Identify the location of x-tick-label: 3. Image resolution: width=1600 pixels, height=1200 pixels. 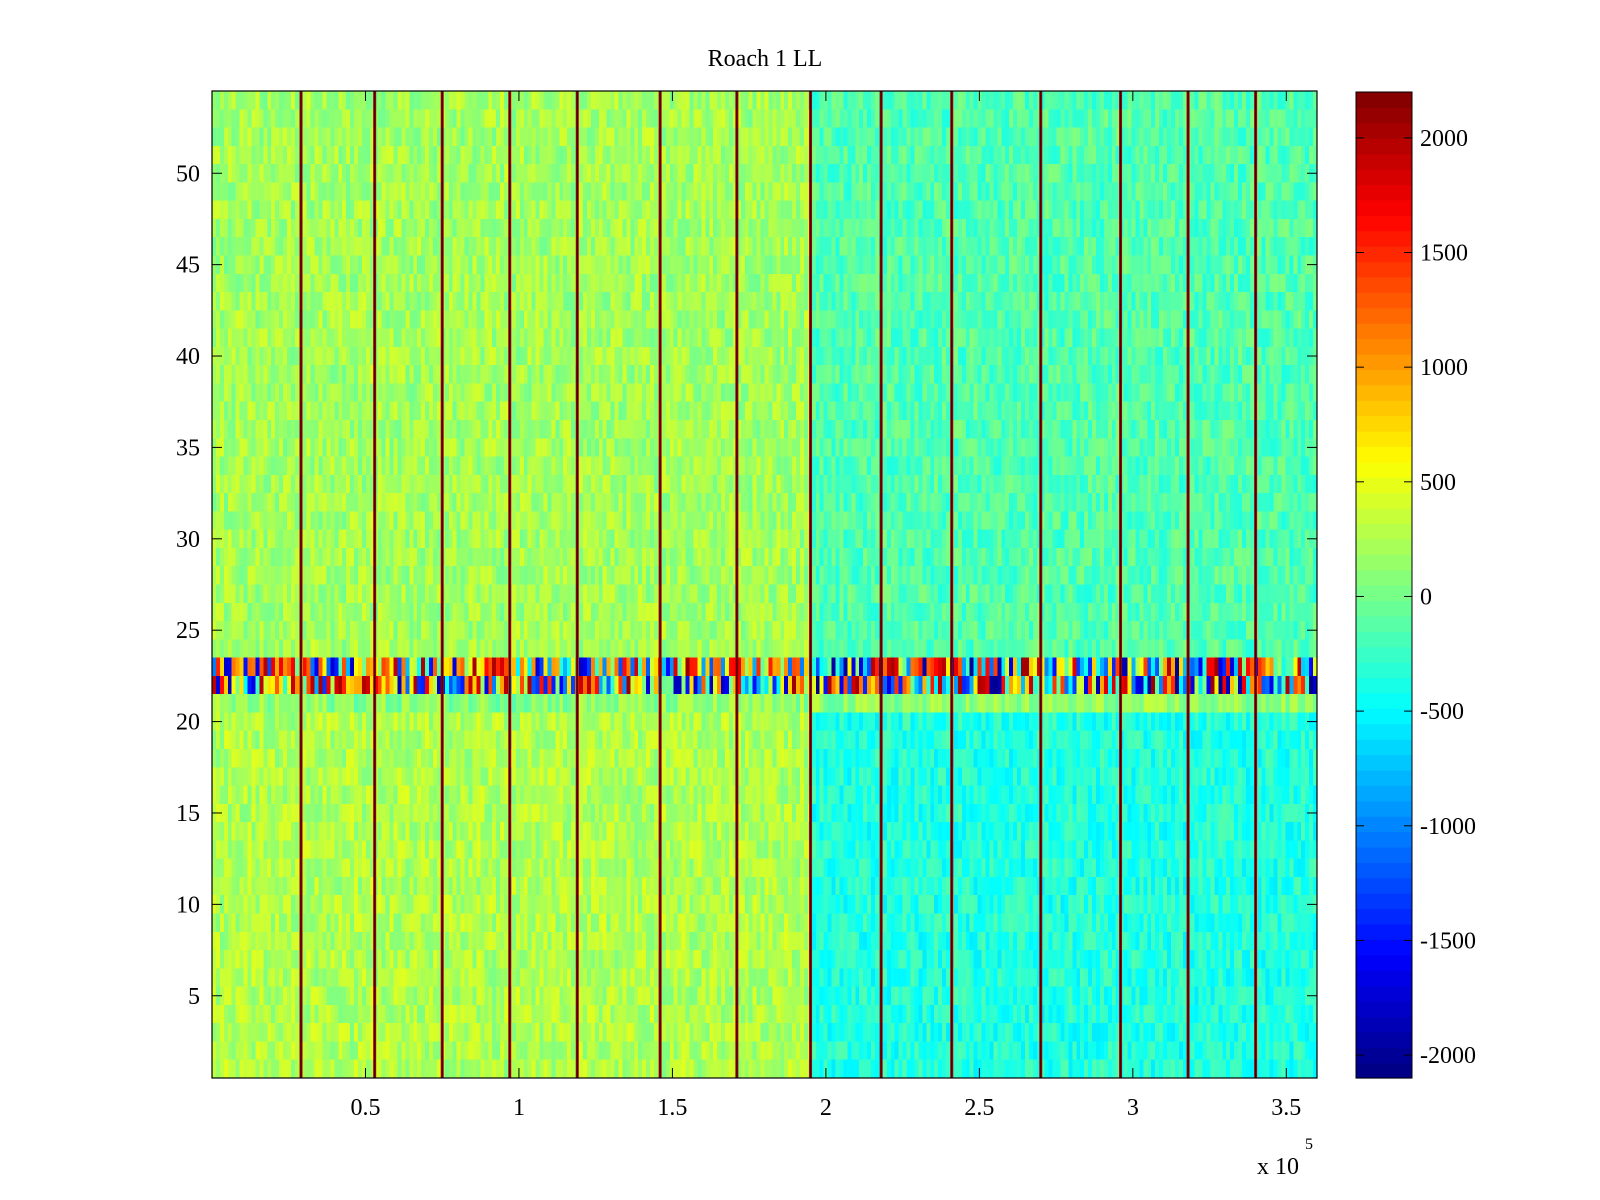
(1133, 1108).